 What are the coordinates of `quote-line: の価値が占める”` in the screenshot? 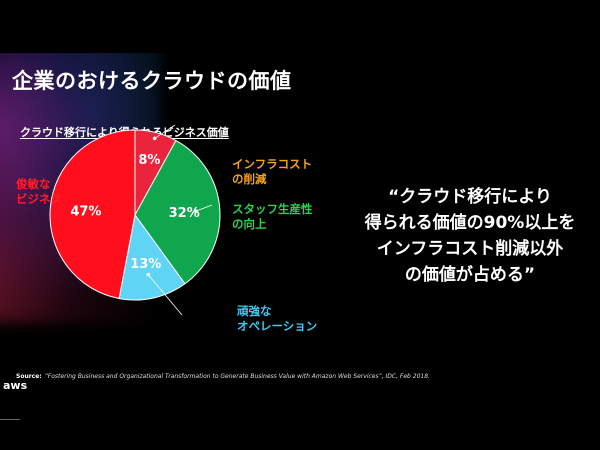 It's located at (470, 275).